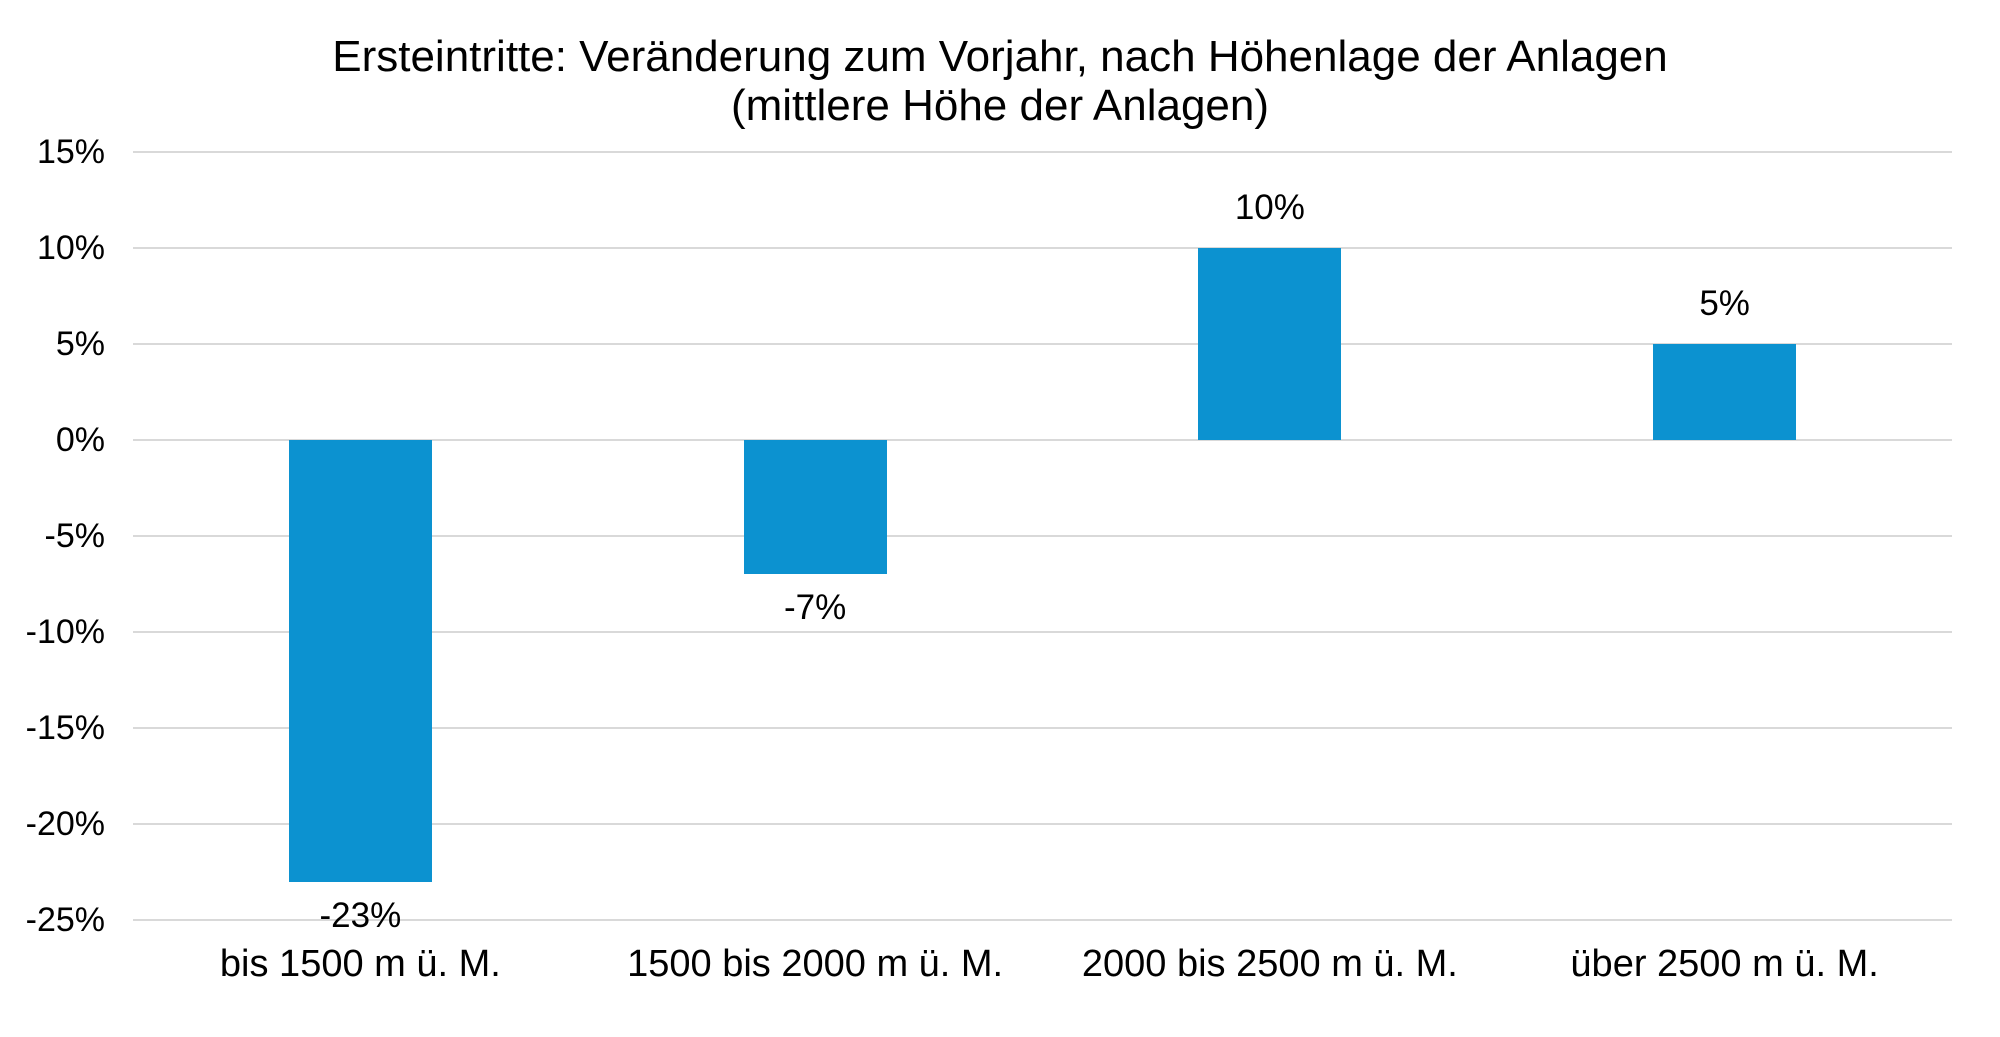  I want to click on y-axis-tick-label: -5%, so click(74, 536).